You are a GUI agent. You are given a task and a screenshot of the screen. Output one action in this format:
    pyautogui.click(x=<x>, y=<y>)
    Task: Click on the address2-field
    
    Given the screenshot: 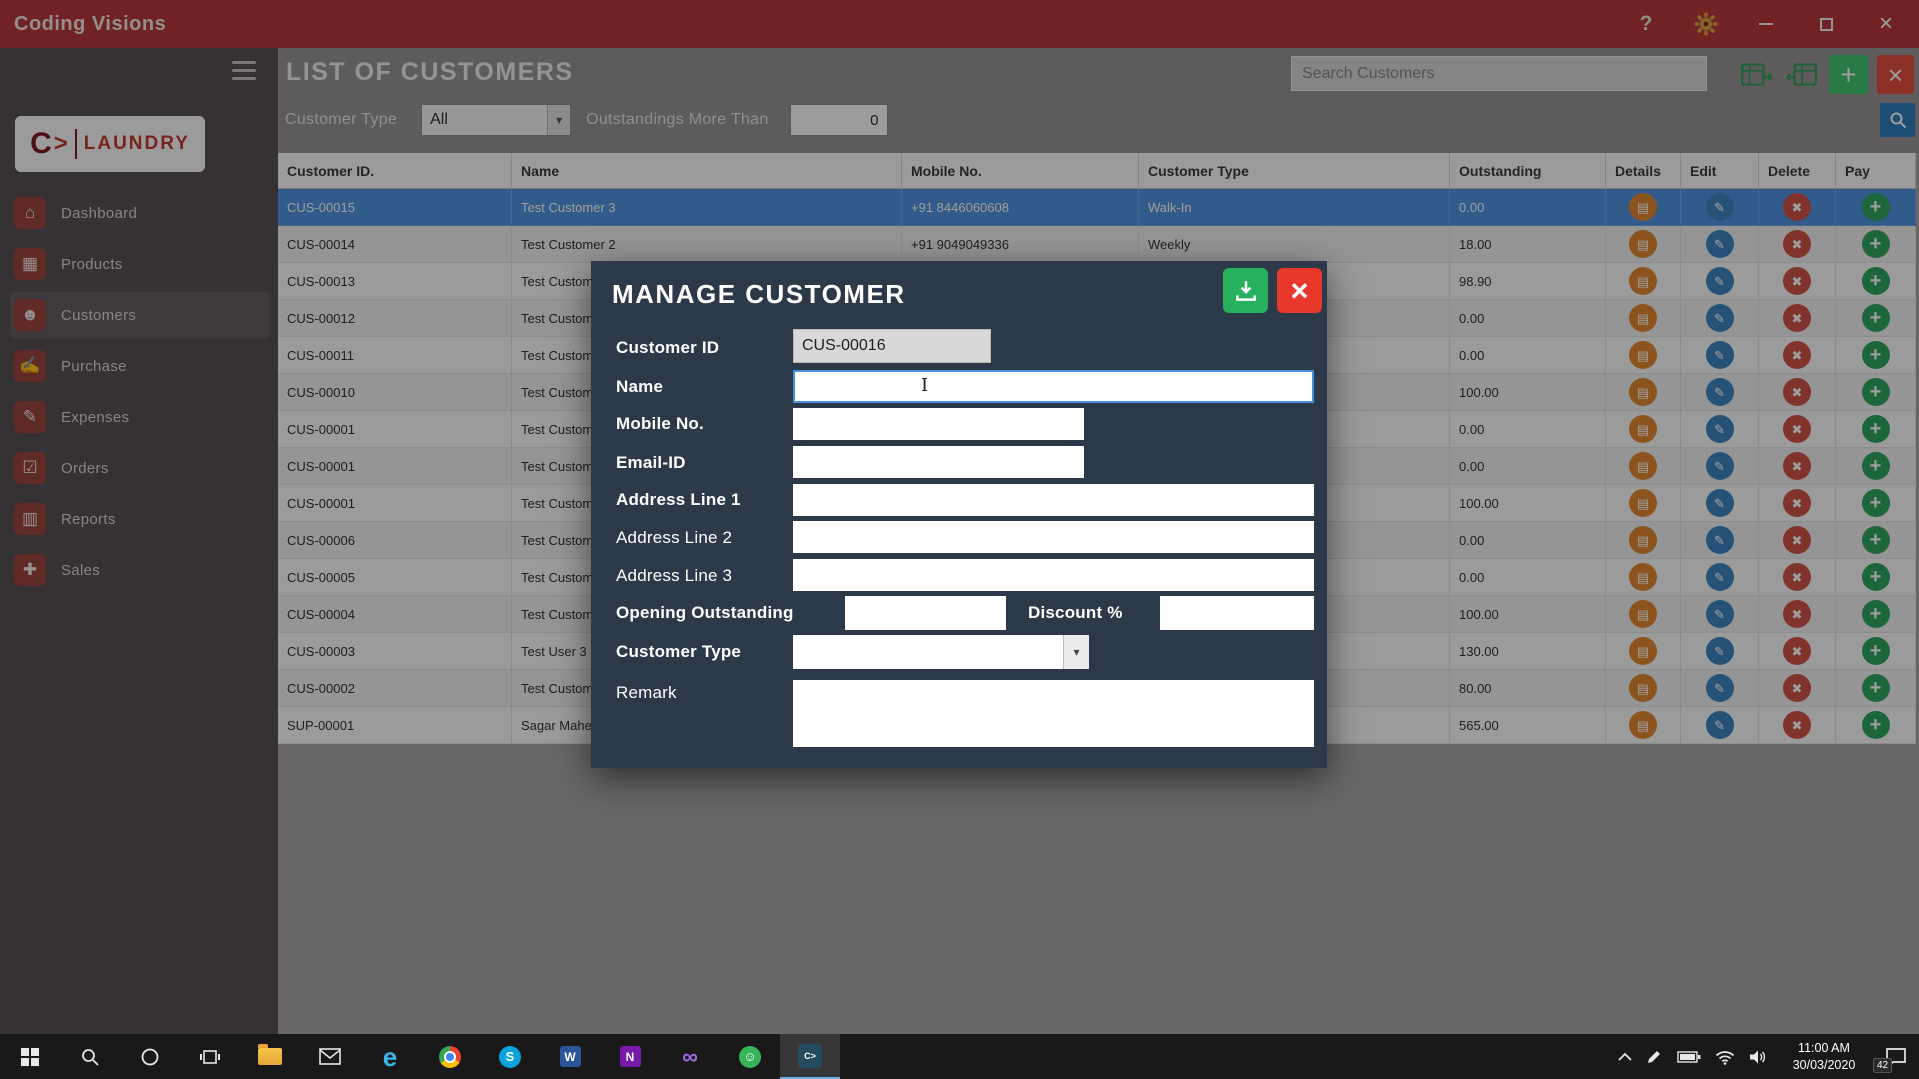 What is the action you would take?
    pyautogui.click(x=1053, y=537)
    